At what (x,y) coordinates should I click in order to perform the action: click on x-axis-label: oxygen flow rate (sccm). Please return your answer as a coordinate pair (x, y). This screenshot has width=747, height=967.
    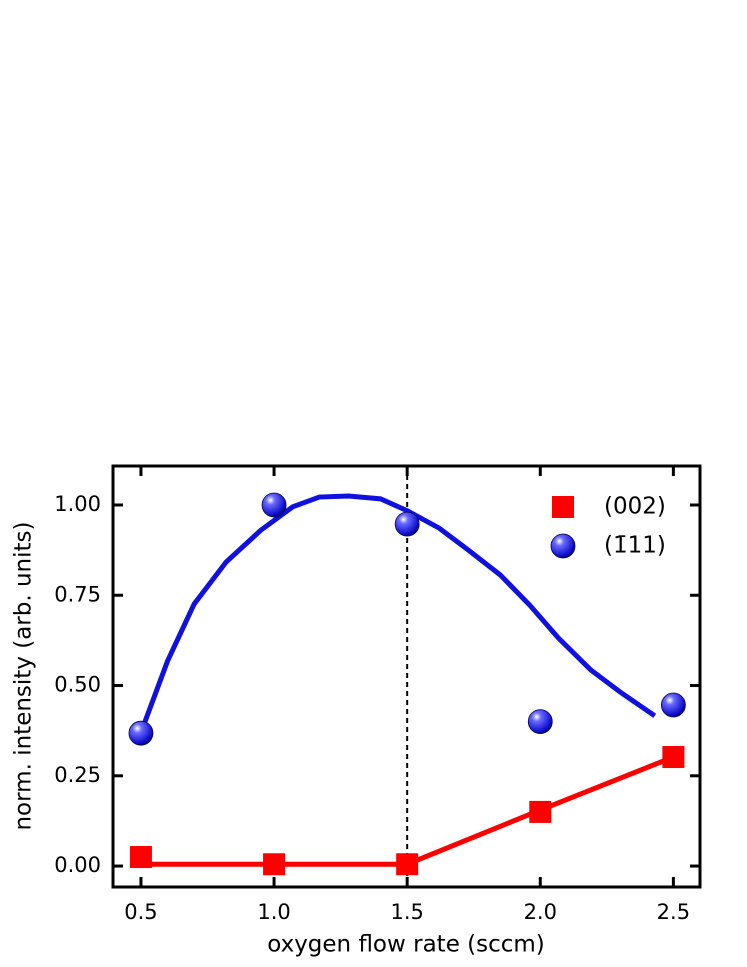
    Looking at the image, I should click on (406, 945).